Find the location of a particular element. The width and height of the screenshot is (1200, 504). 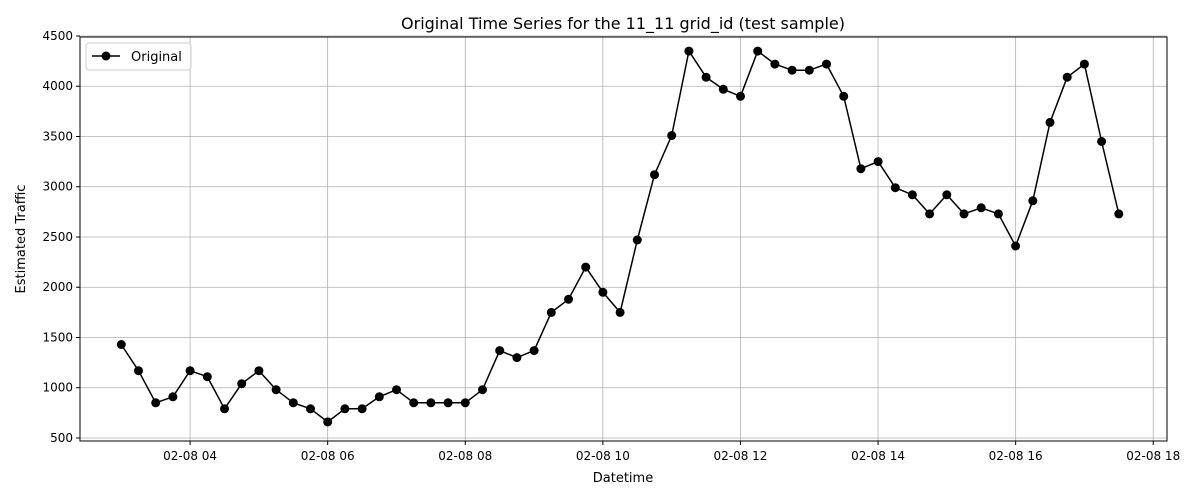

x-tick-label: 02-08 08 is located at coordinates (465, 456).